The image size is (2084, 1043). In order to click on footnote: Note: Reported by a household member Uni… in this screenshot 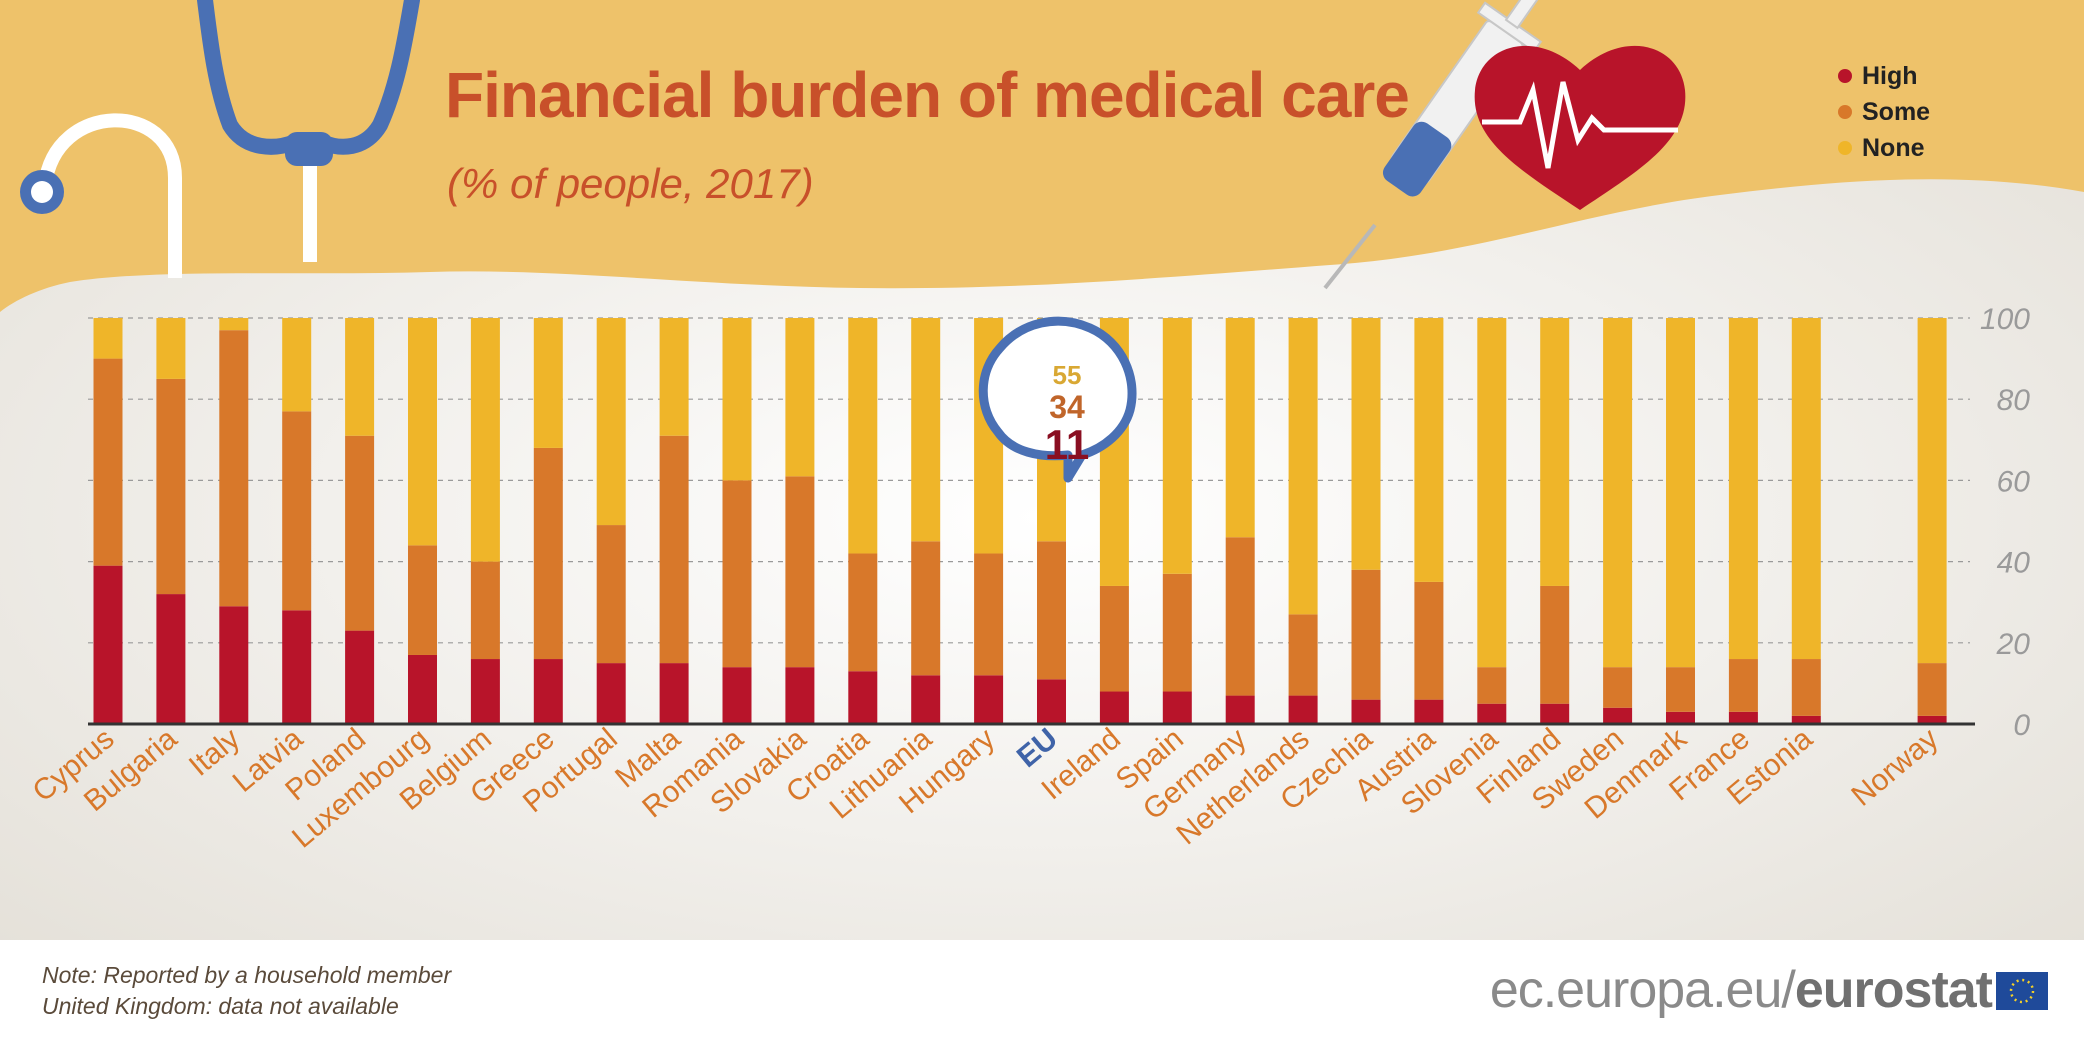, I will do `click(246, 991)`.